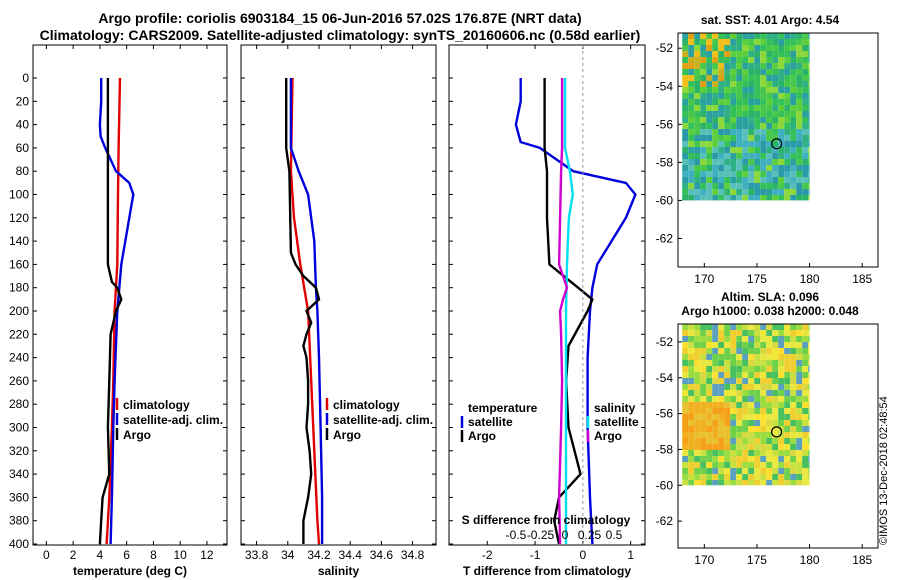 The height and width of the screenshot is (580, 900). I want to click on x-tick-label: 34.2, so click(319, 555).